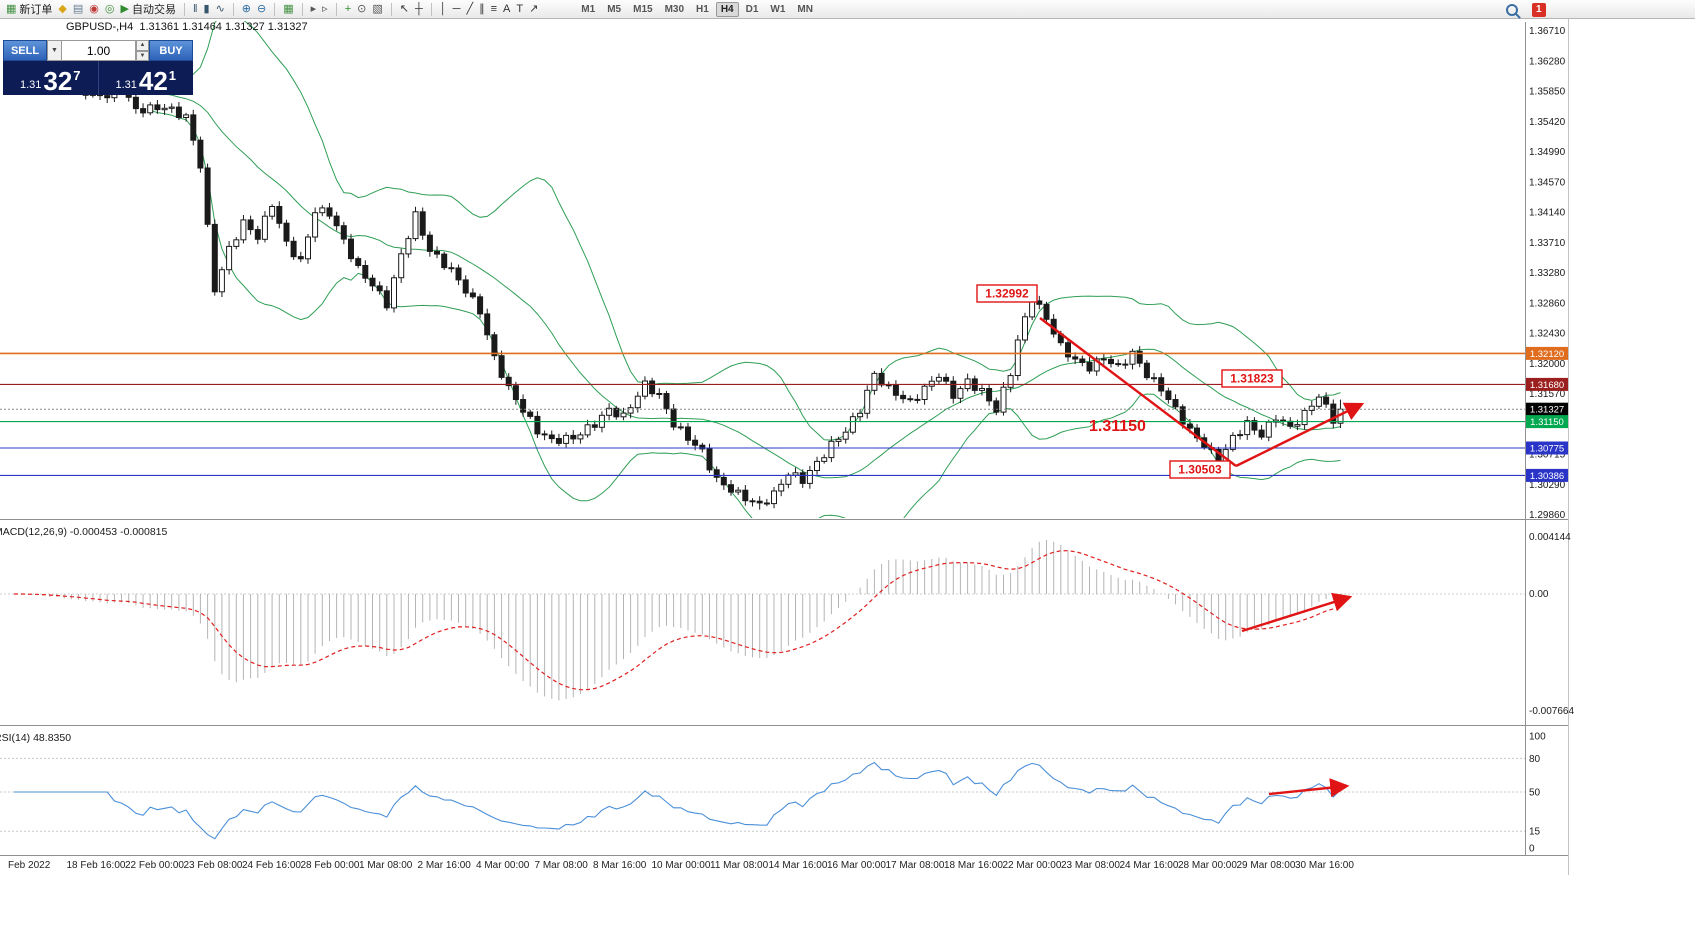 The height and width of the screenshot is (940, 1695). Describe the element at coordinates (1539, 9) in the screenshot. I see `notifications-badge: 1` at that location.